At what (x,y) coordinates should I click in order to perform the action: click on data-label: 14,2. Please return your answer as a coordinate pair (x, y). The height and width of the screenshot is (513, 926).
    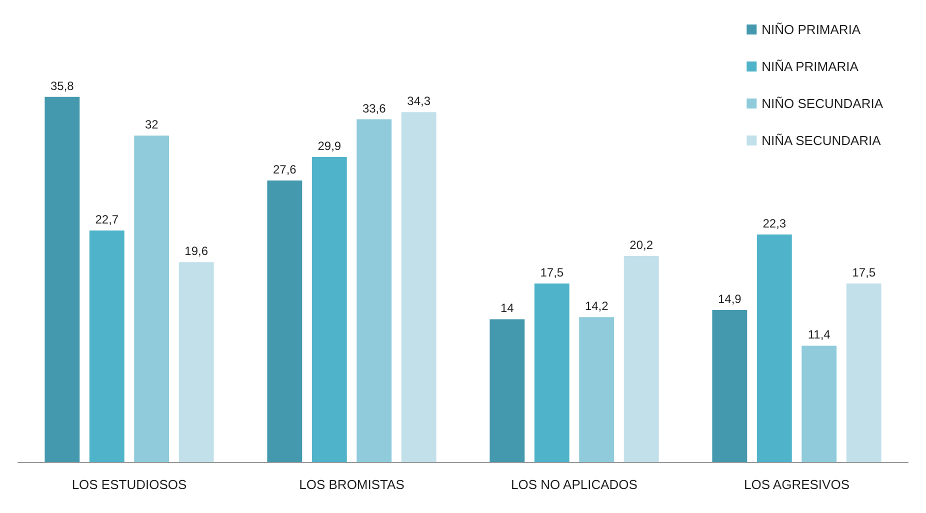
    Looking at the image, I should click on (596, 306).